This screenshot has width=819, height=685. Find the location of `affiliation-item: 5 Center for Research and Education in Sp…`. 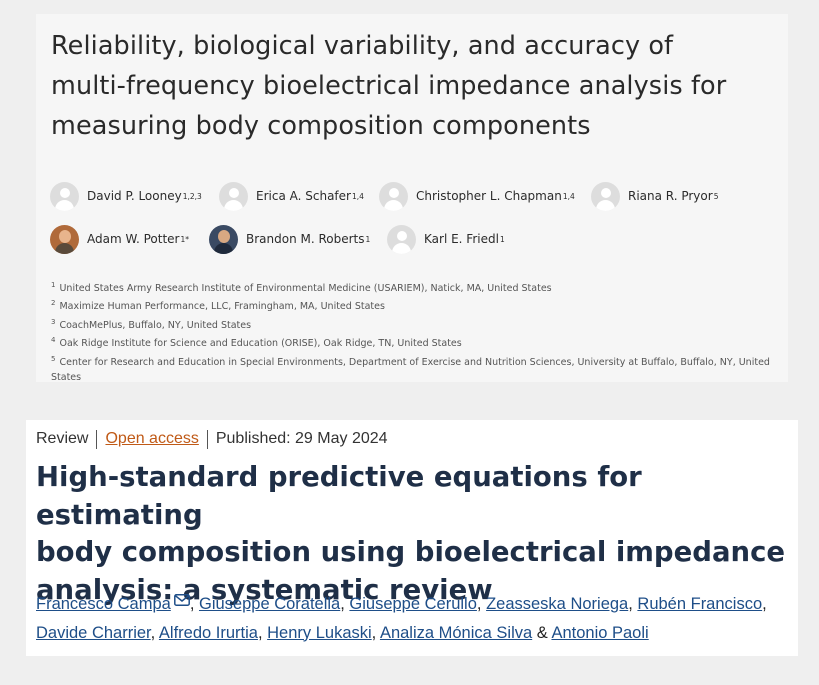

affiliation-item: 5 Center for Research and Education in Sp… is located at coordinates (411, 369).